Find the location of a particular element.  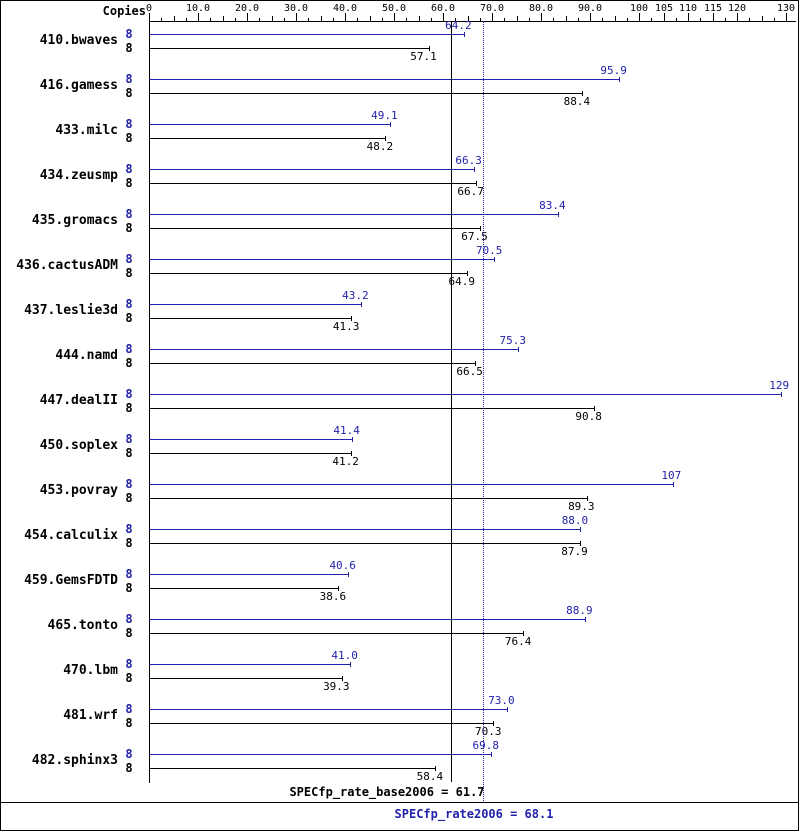

benchmark-label: 465.tonto is located at coordinates (82, 625).